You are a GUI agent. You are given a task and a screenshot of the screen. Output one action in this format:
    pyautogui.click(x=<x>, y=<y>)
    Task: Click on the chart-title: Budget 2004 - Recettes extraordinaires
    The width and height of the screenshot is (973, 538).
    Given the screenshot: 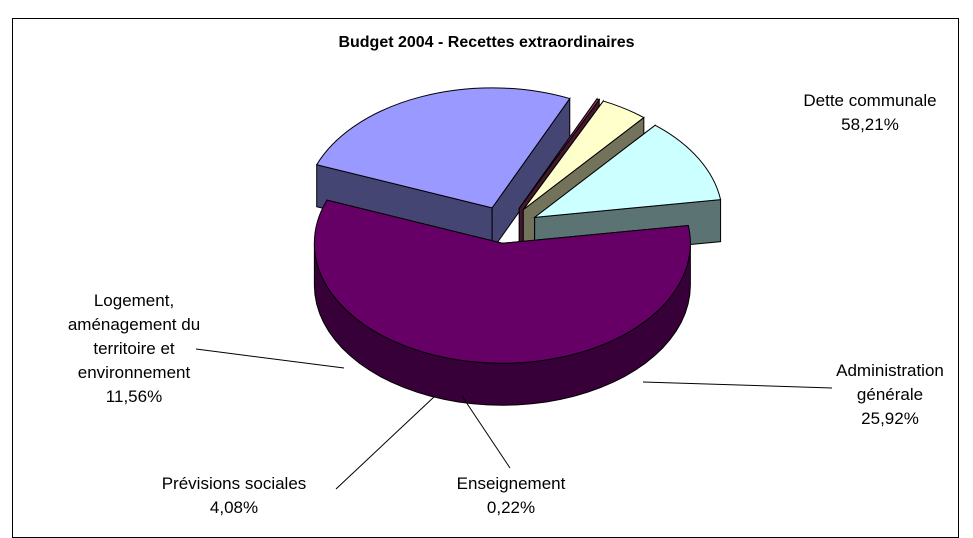 What is the action you would take?
    pyautogui.click(x=486, y=42)
    